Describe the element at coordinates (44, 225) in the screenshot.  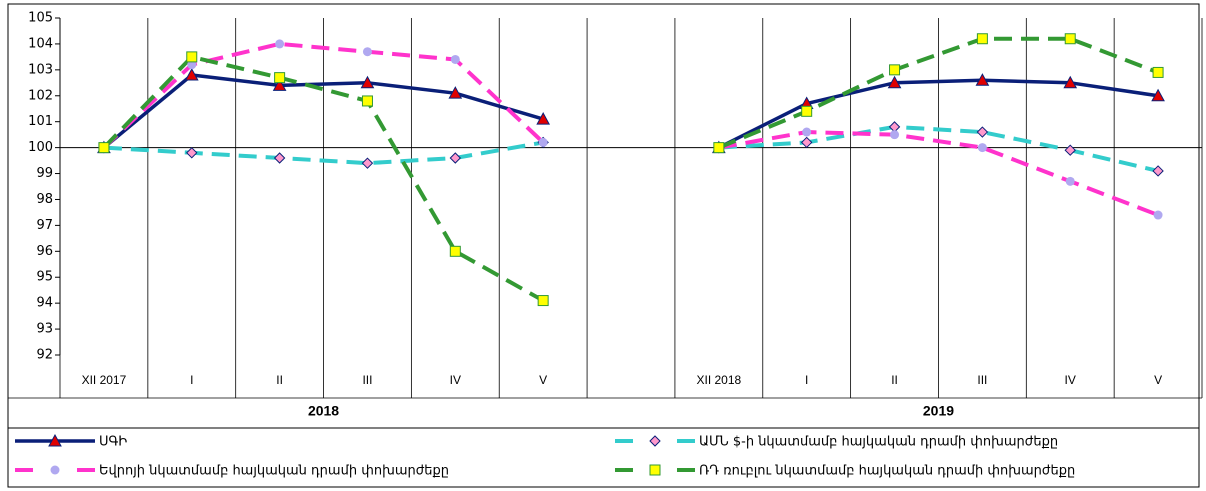
I see `y-tick-label: 97` at that location.